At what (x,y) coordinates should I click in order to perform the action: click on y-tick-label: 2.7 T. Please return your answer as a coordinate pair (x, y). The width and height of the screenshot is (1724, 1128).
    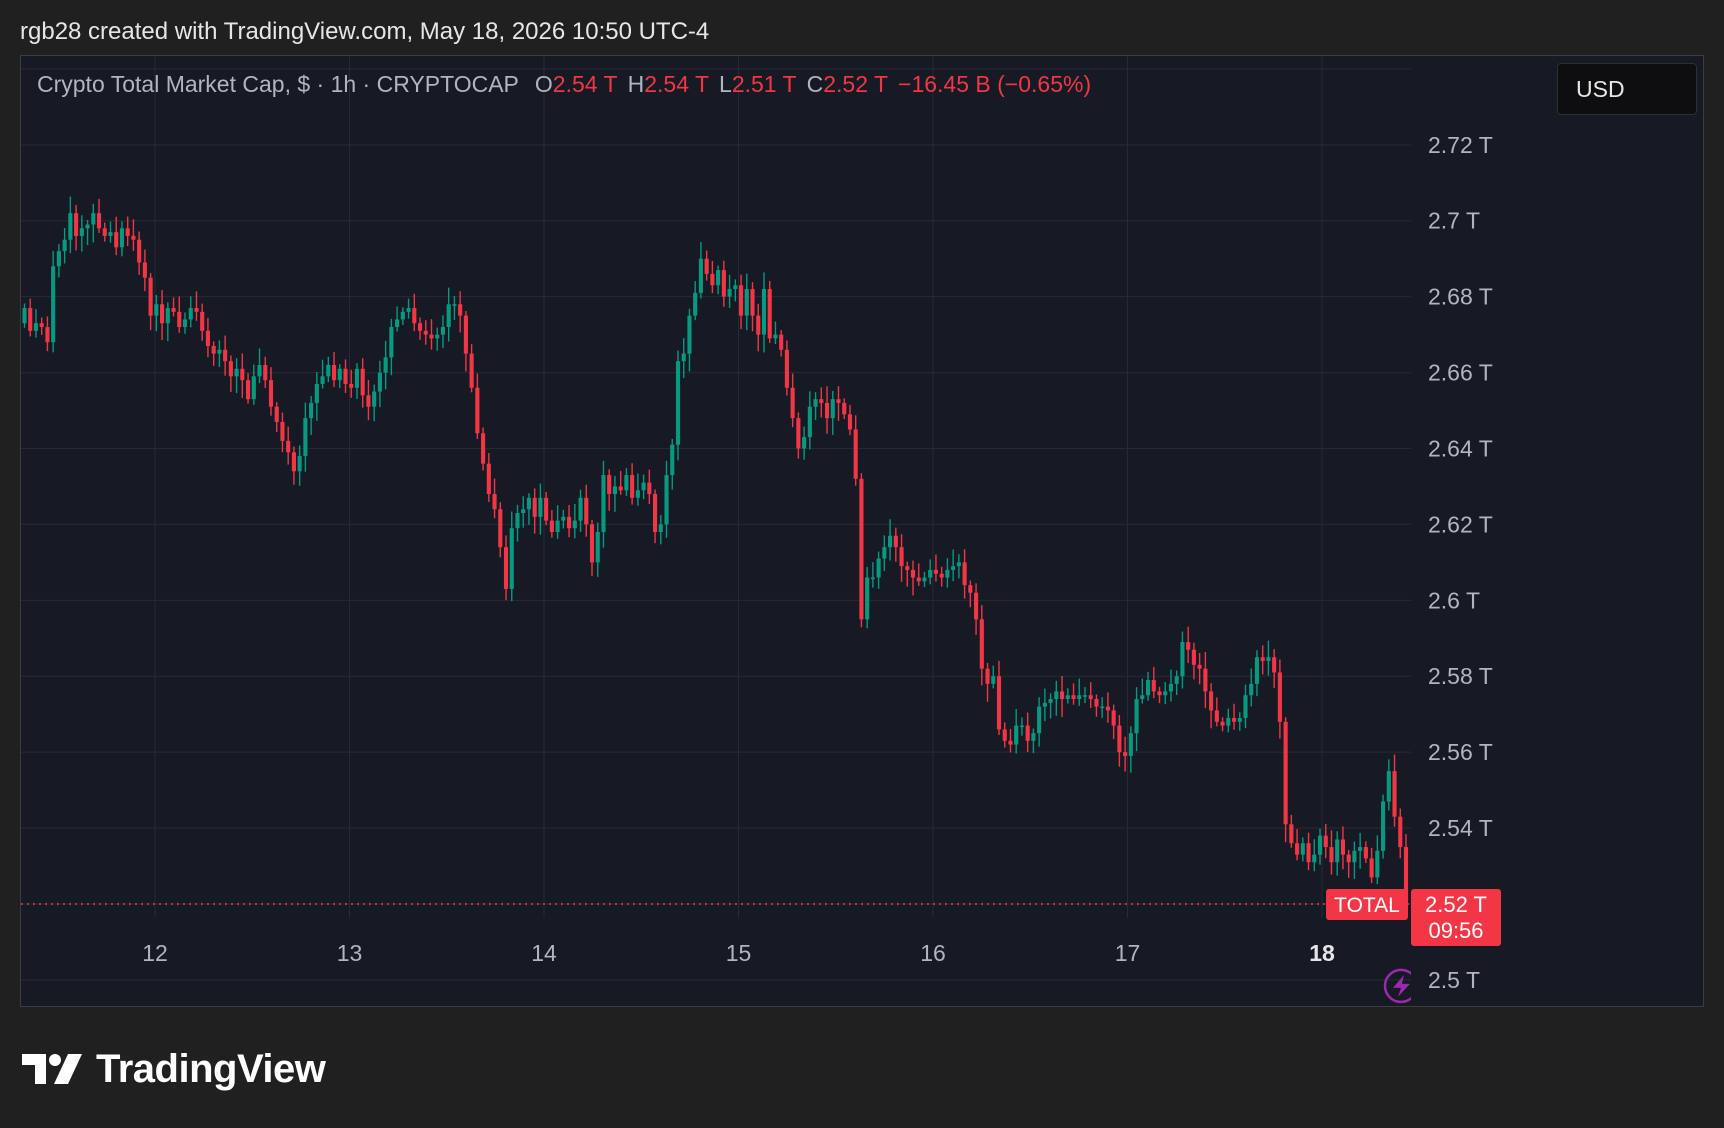
    Looking at the image, I should click on (1454, 221).